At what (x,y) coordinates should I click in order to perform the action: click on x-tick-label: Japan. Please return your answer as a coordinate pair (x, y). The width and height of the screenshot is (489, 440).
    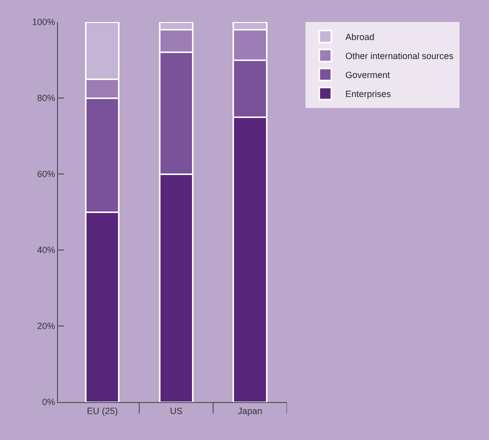
    Looking at the image, I should click on (250, 411).